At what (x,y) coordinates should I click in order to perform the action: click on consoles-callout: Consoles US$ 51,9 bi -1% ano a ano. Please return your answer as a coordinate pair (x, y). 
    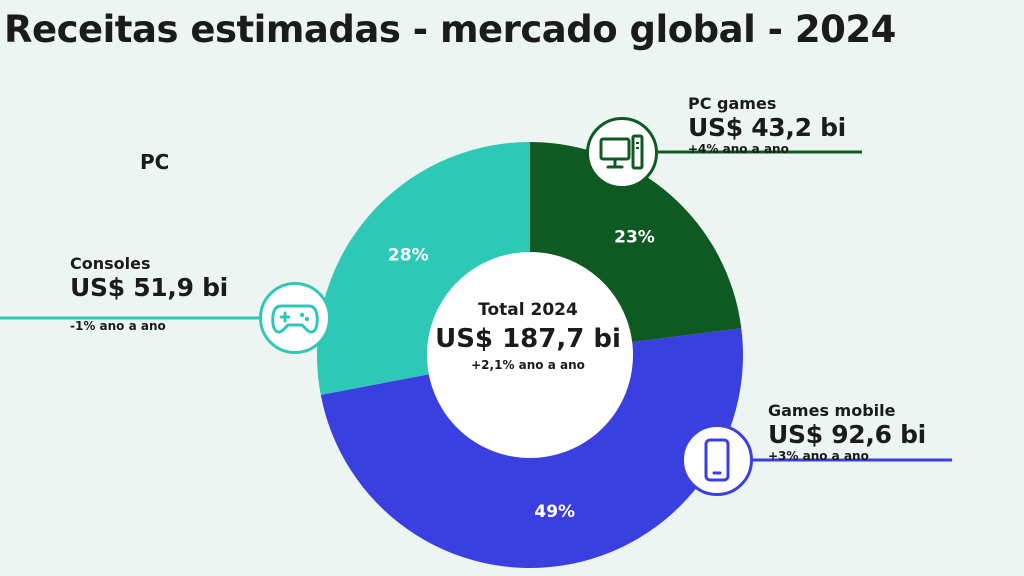
    Looking at the image, I should click on (149, 293).